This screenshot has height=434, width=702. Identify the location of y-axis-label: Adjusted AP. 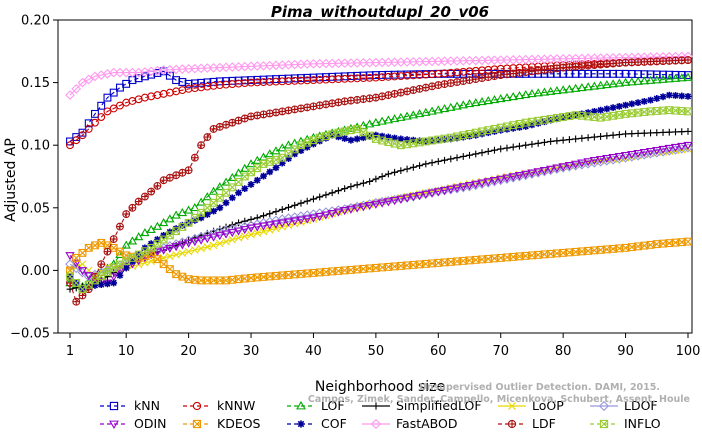
(11, 180).